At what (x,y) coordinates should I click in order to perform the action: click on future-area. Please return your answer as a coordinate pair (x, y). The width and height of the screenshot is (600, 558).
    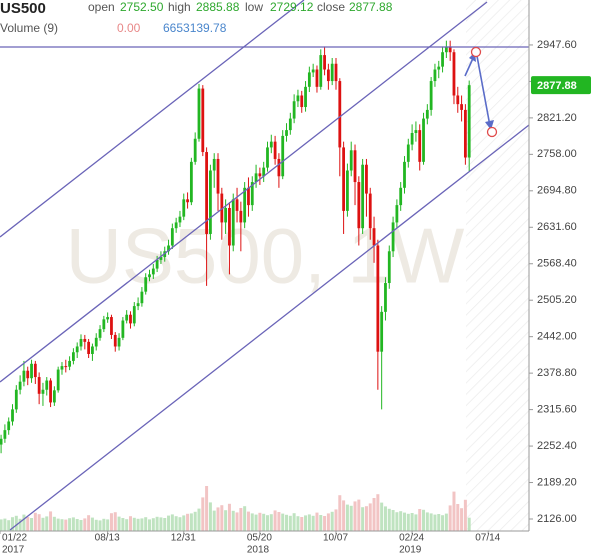
    Looking at the image, I should click on (497, 265).